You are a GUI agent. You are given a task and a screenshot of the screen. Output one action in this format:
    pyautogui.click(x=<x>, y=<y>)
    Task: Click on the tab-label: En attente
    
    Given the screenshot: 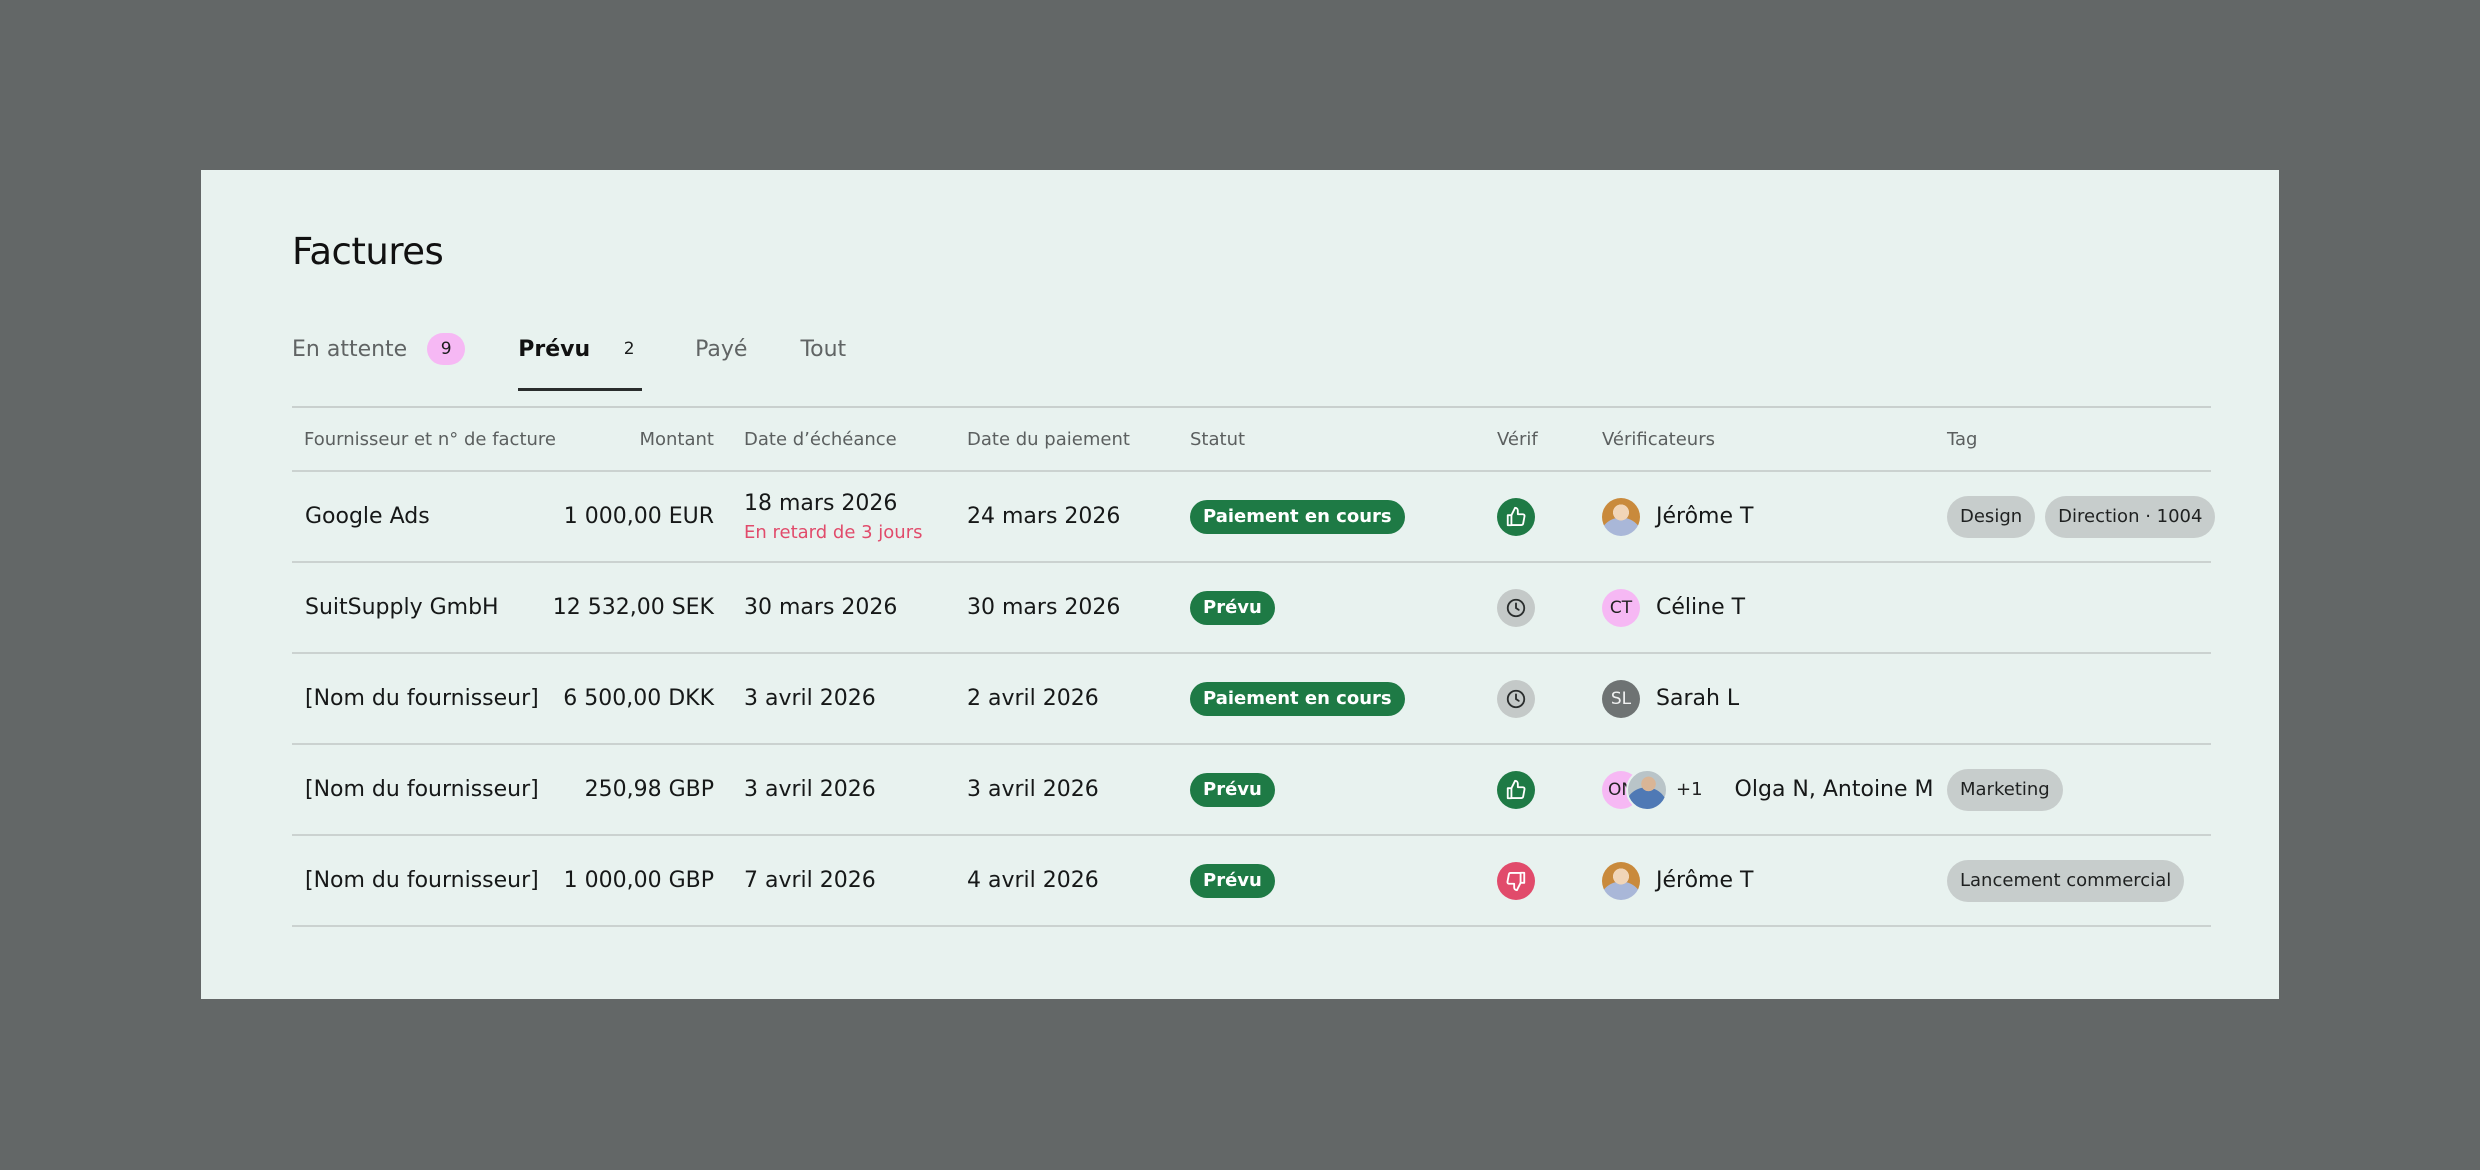 What is the action you would take?
    pyautogui.click(x=350, y=349)
    